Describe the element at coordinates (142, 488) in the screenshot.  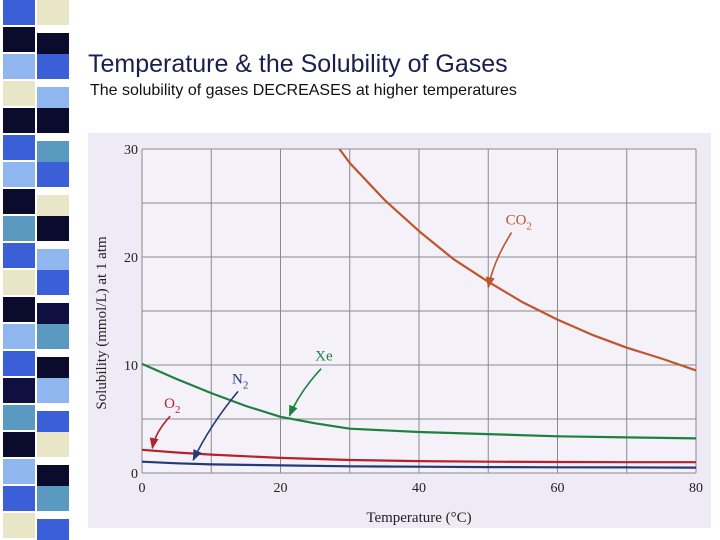
I see `x-tick-label: 0` at that location.